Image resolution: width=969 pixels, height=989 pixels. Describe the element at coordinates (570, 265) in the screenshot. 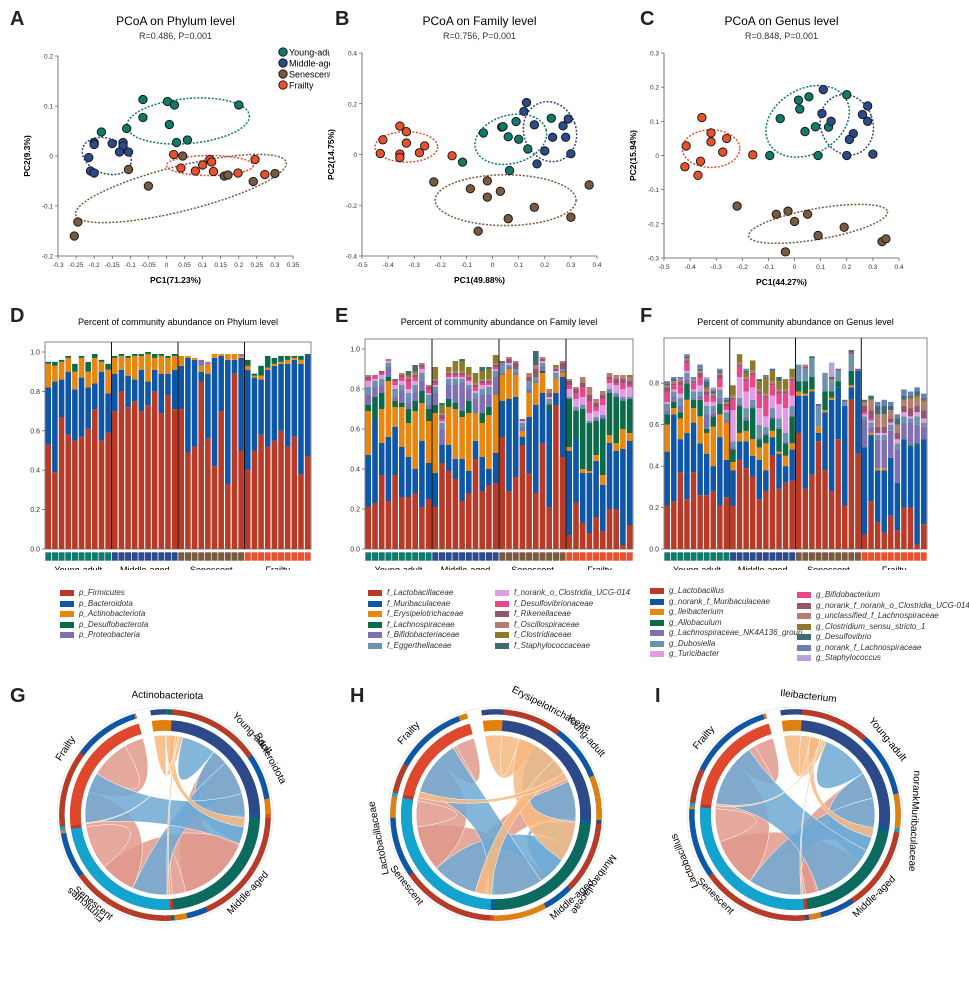

I see `x-tick-label: 0.3` at that location.